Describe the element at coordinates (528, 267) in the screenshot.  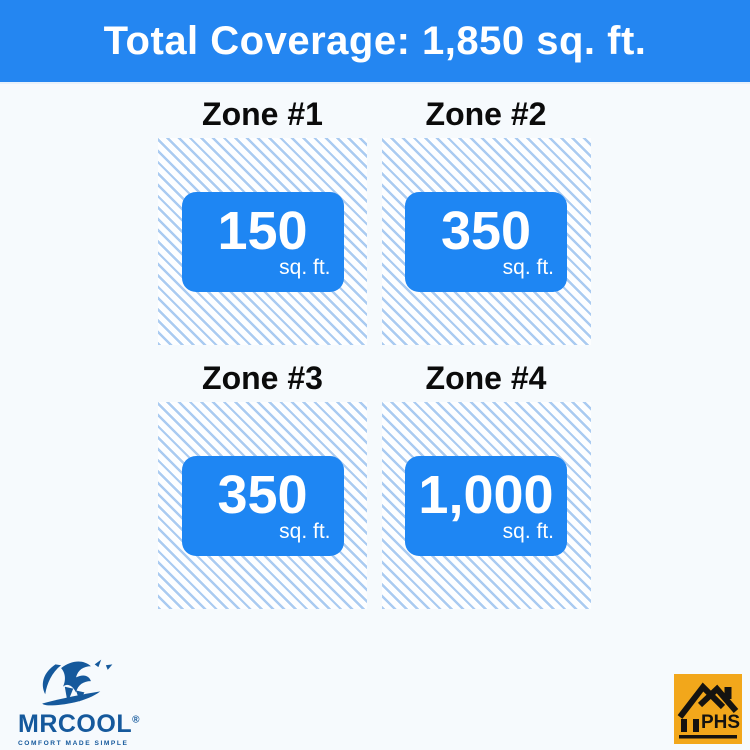
I see `zone-2-unit: sq. ft.` at that location.